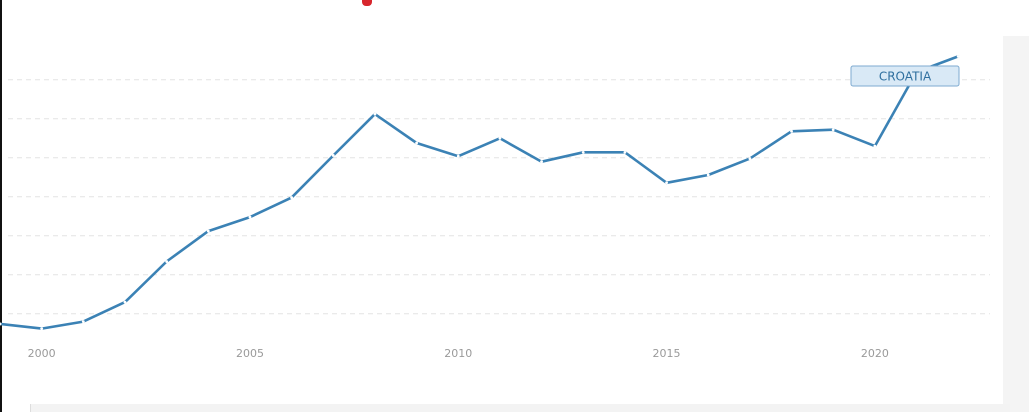 Image resolution: width=1029 pixels, height=412 pixels. What do you see at coordinates (1016, 224) in the screenshot?
I see `side-panel` at bounding box center [1016, 224].